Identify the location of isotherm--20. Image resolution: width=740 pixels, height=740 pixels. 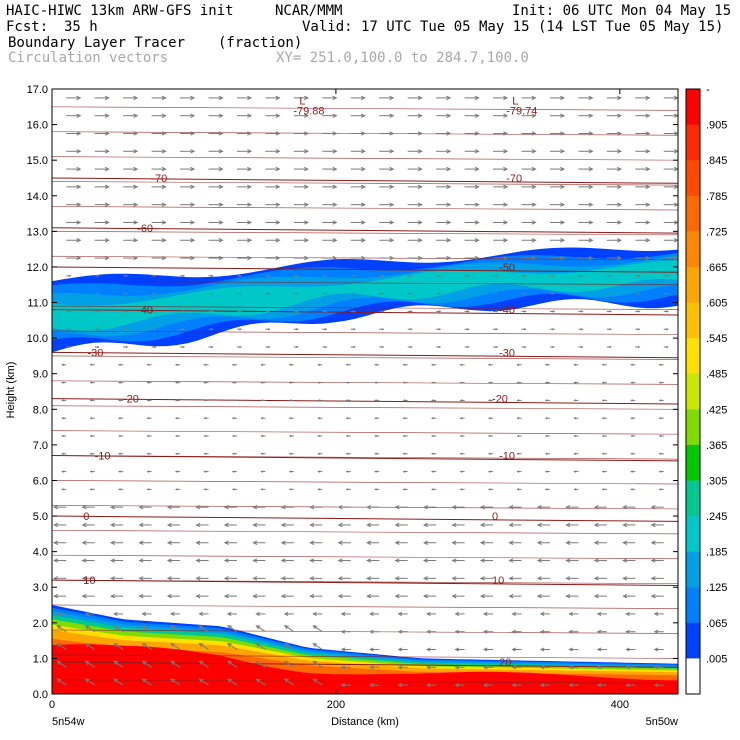
(365, 401).